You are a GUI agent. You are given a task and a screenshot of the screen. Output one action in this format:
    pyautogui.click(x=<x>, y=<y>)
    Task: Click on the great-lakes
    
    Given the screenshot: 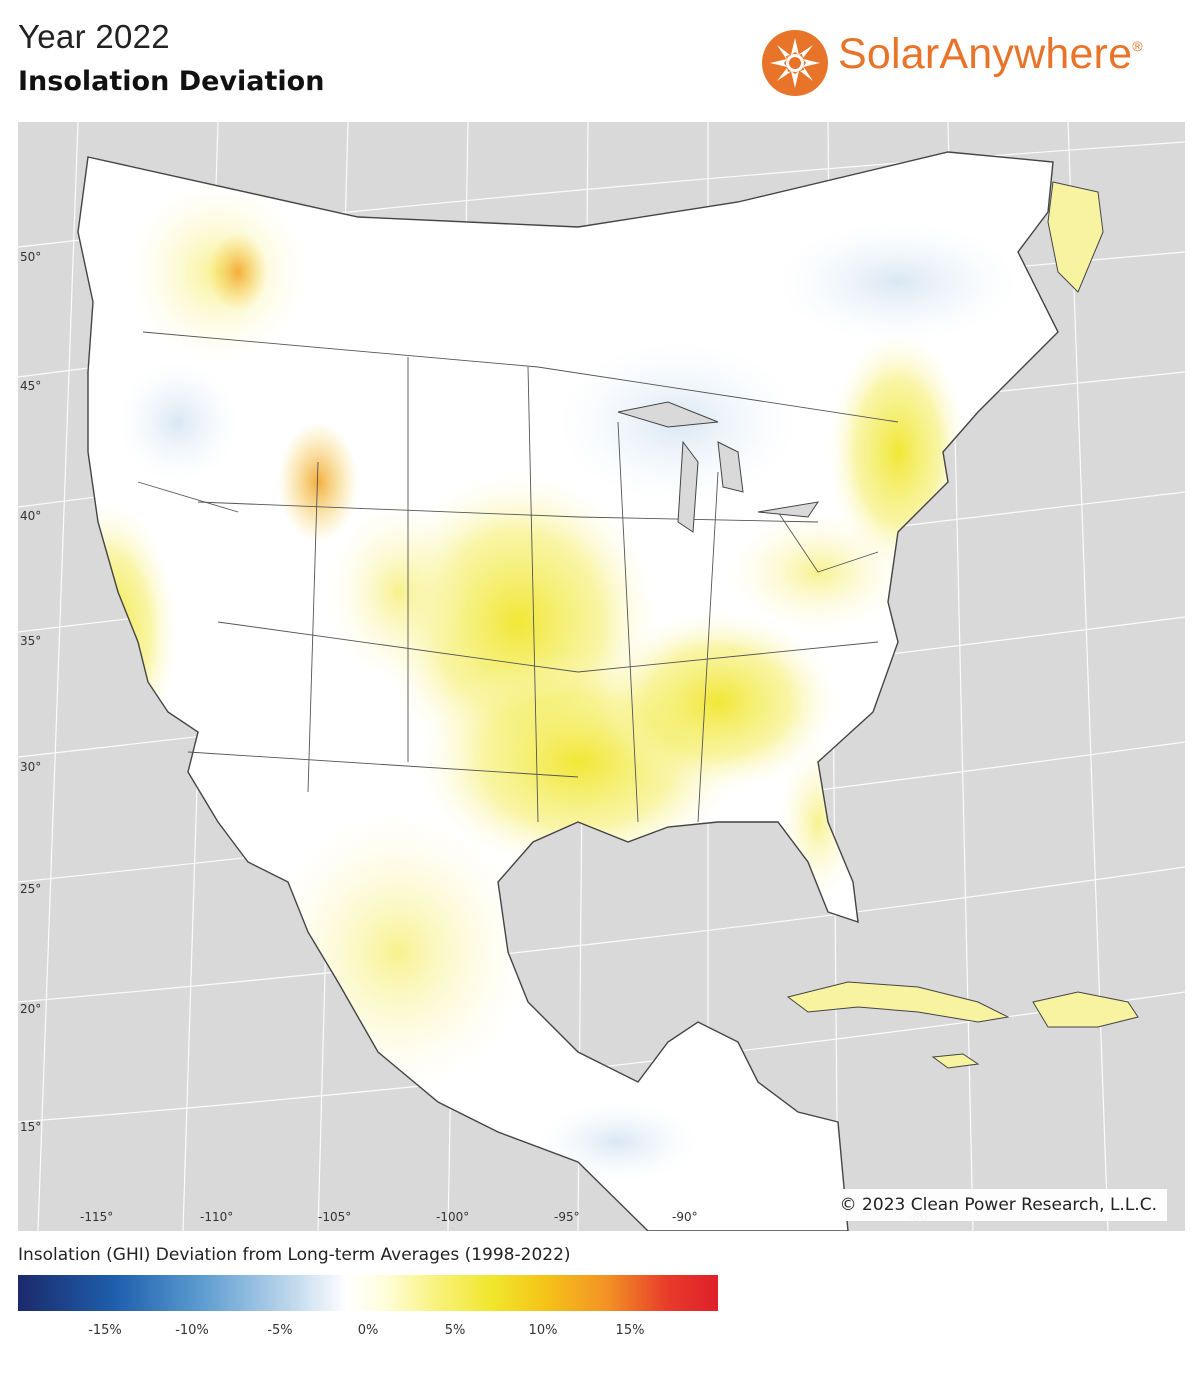 What is the action you would take?
    pyautogui.click(x=718, y=467)
    